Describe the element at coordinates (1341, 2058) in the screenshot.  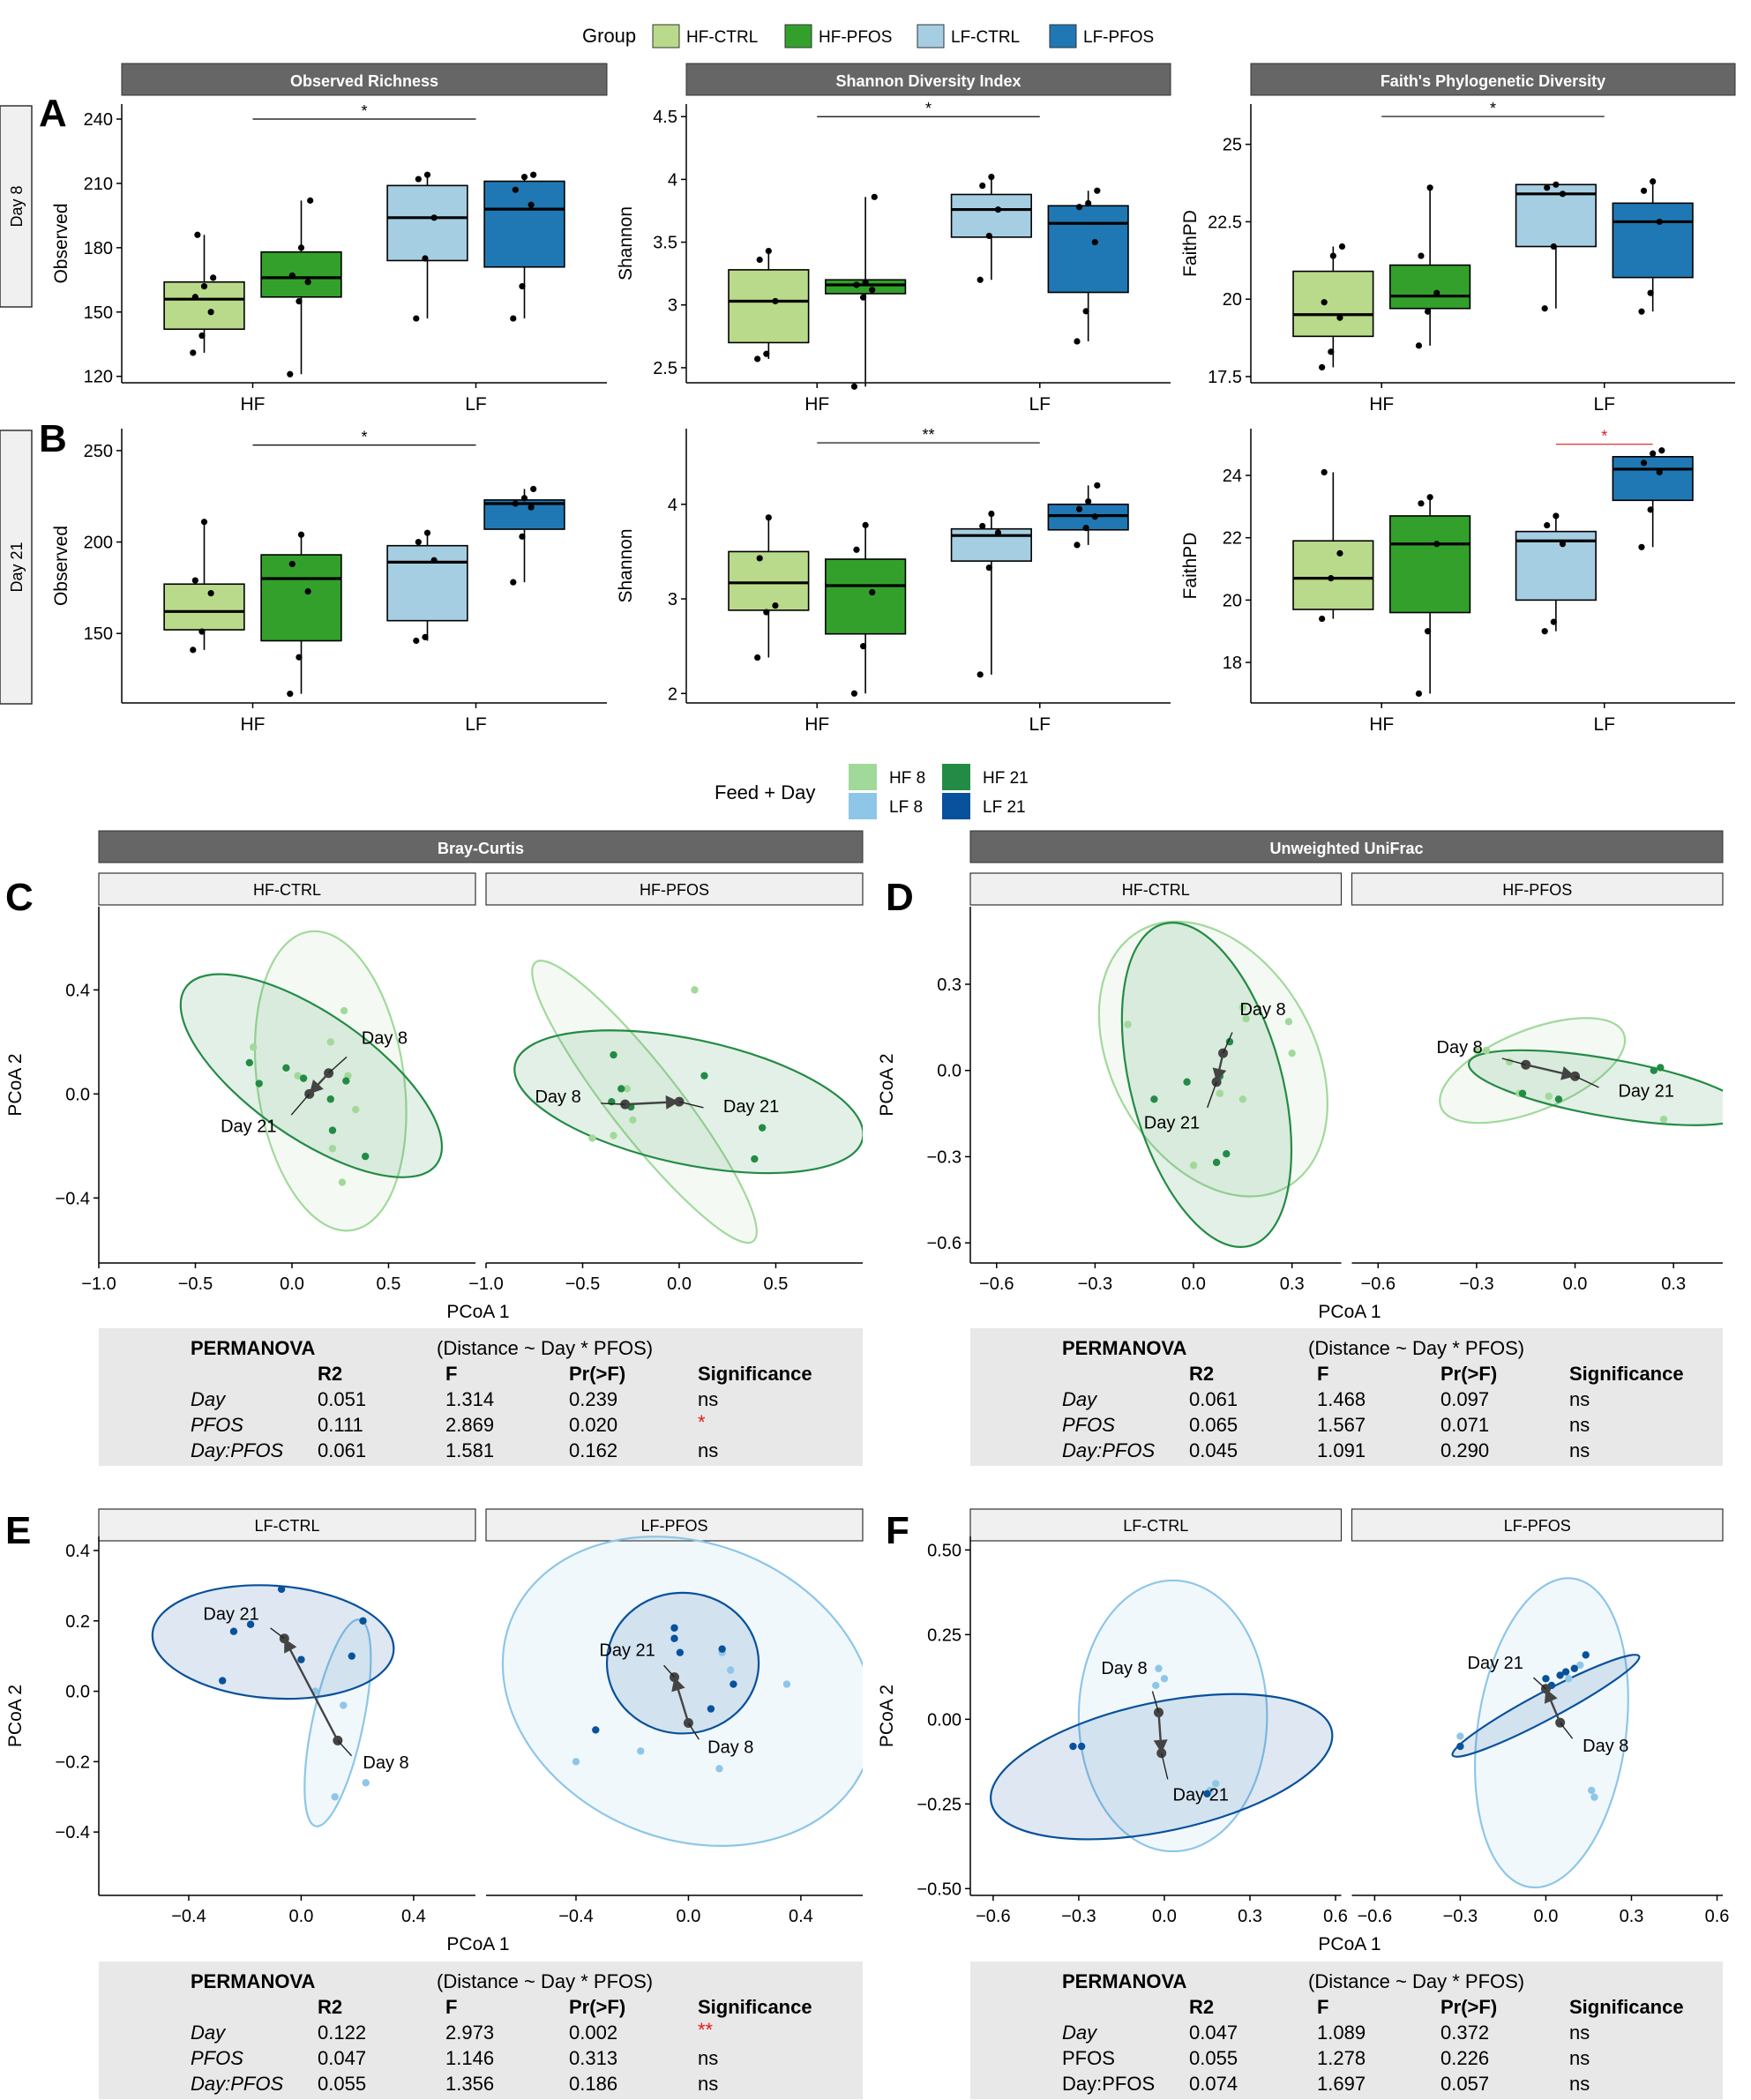
I see `permanova-f: 1.278` at that location.